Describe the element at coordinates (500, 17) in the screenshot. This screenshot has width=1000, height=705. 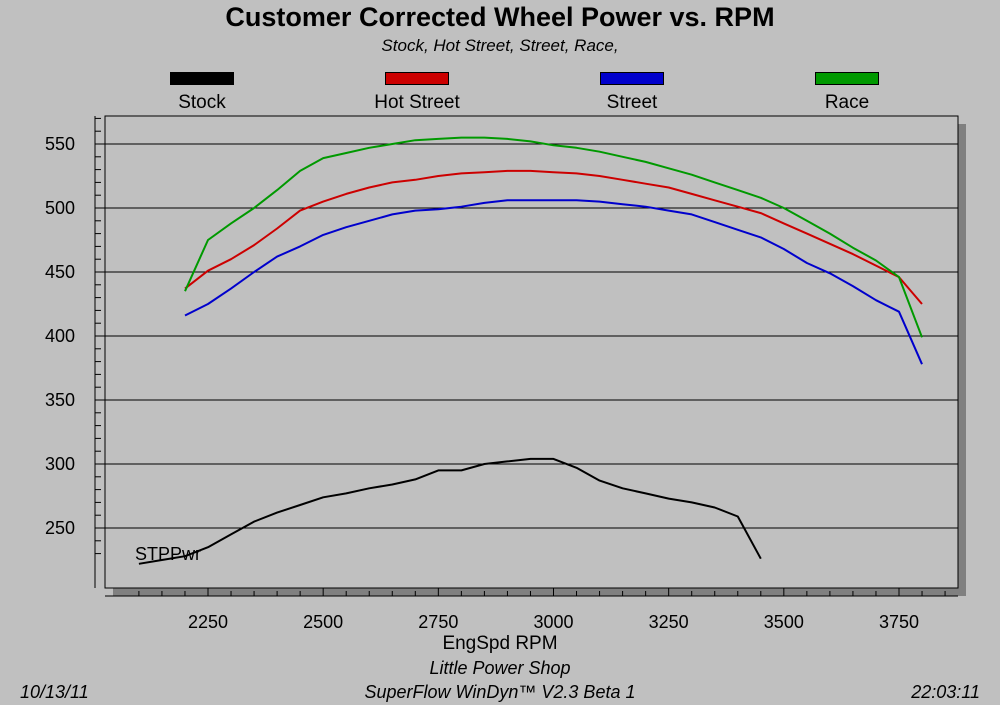
I see `chart-title: Customer Corrected Wheel Power vs. RPM` at that location.